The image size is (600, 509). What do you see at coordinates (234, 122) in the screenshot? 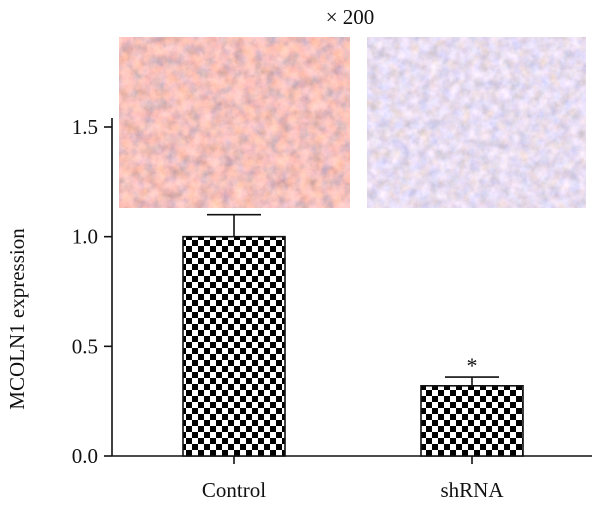
I see `control-micrograph` at bounding box center [234, 122].